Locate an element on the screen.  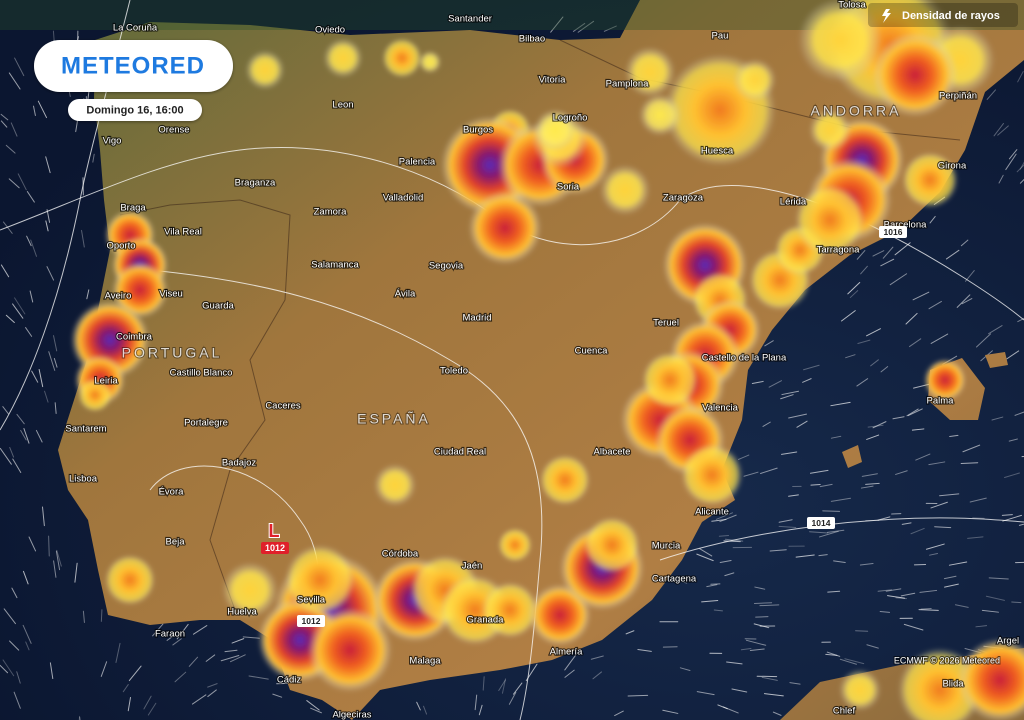
city-label: Teruel is located at coordinates (666, 323).